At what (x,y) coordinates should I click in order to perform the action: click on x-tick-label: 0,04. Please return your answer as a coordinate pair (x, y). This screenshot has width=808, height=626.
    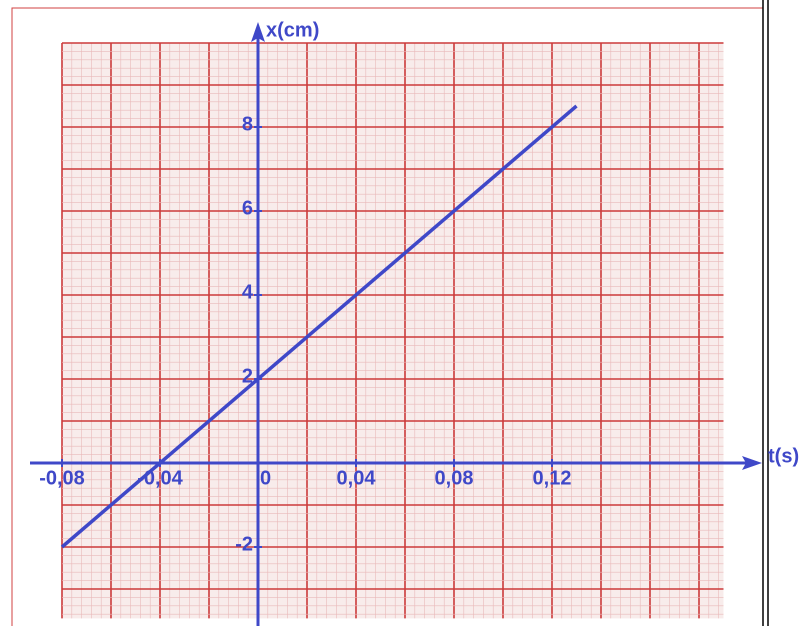
    Looking at the image, I should click on (357, 478).